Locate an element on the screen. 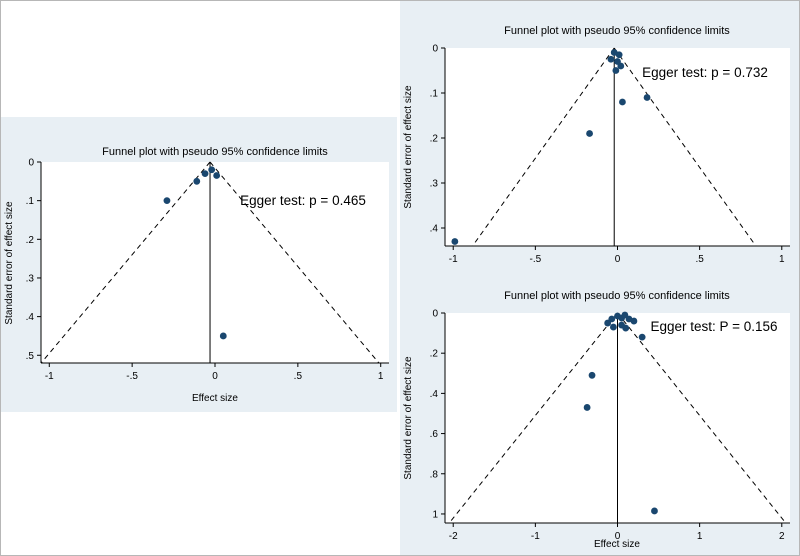  x-tick-label: 2 is located at coordinates (782, 536).